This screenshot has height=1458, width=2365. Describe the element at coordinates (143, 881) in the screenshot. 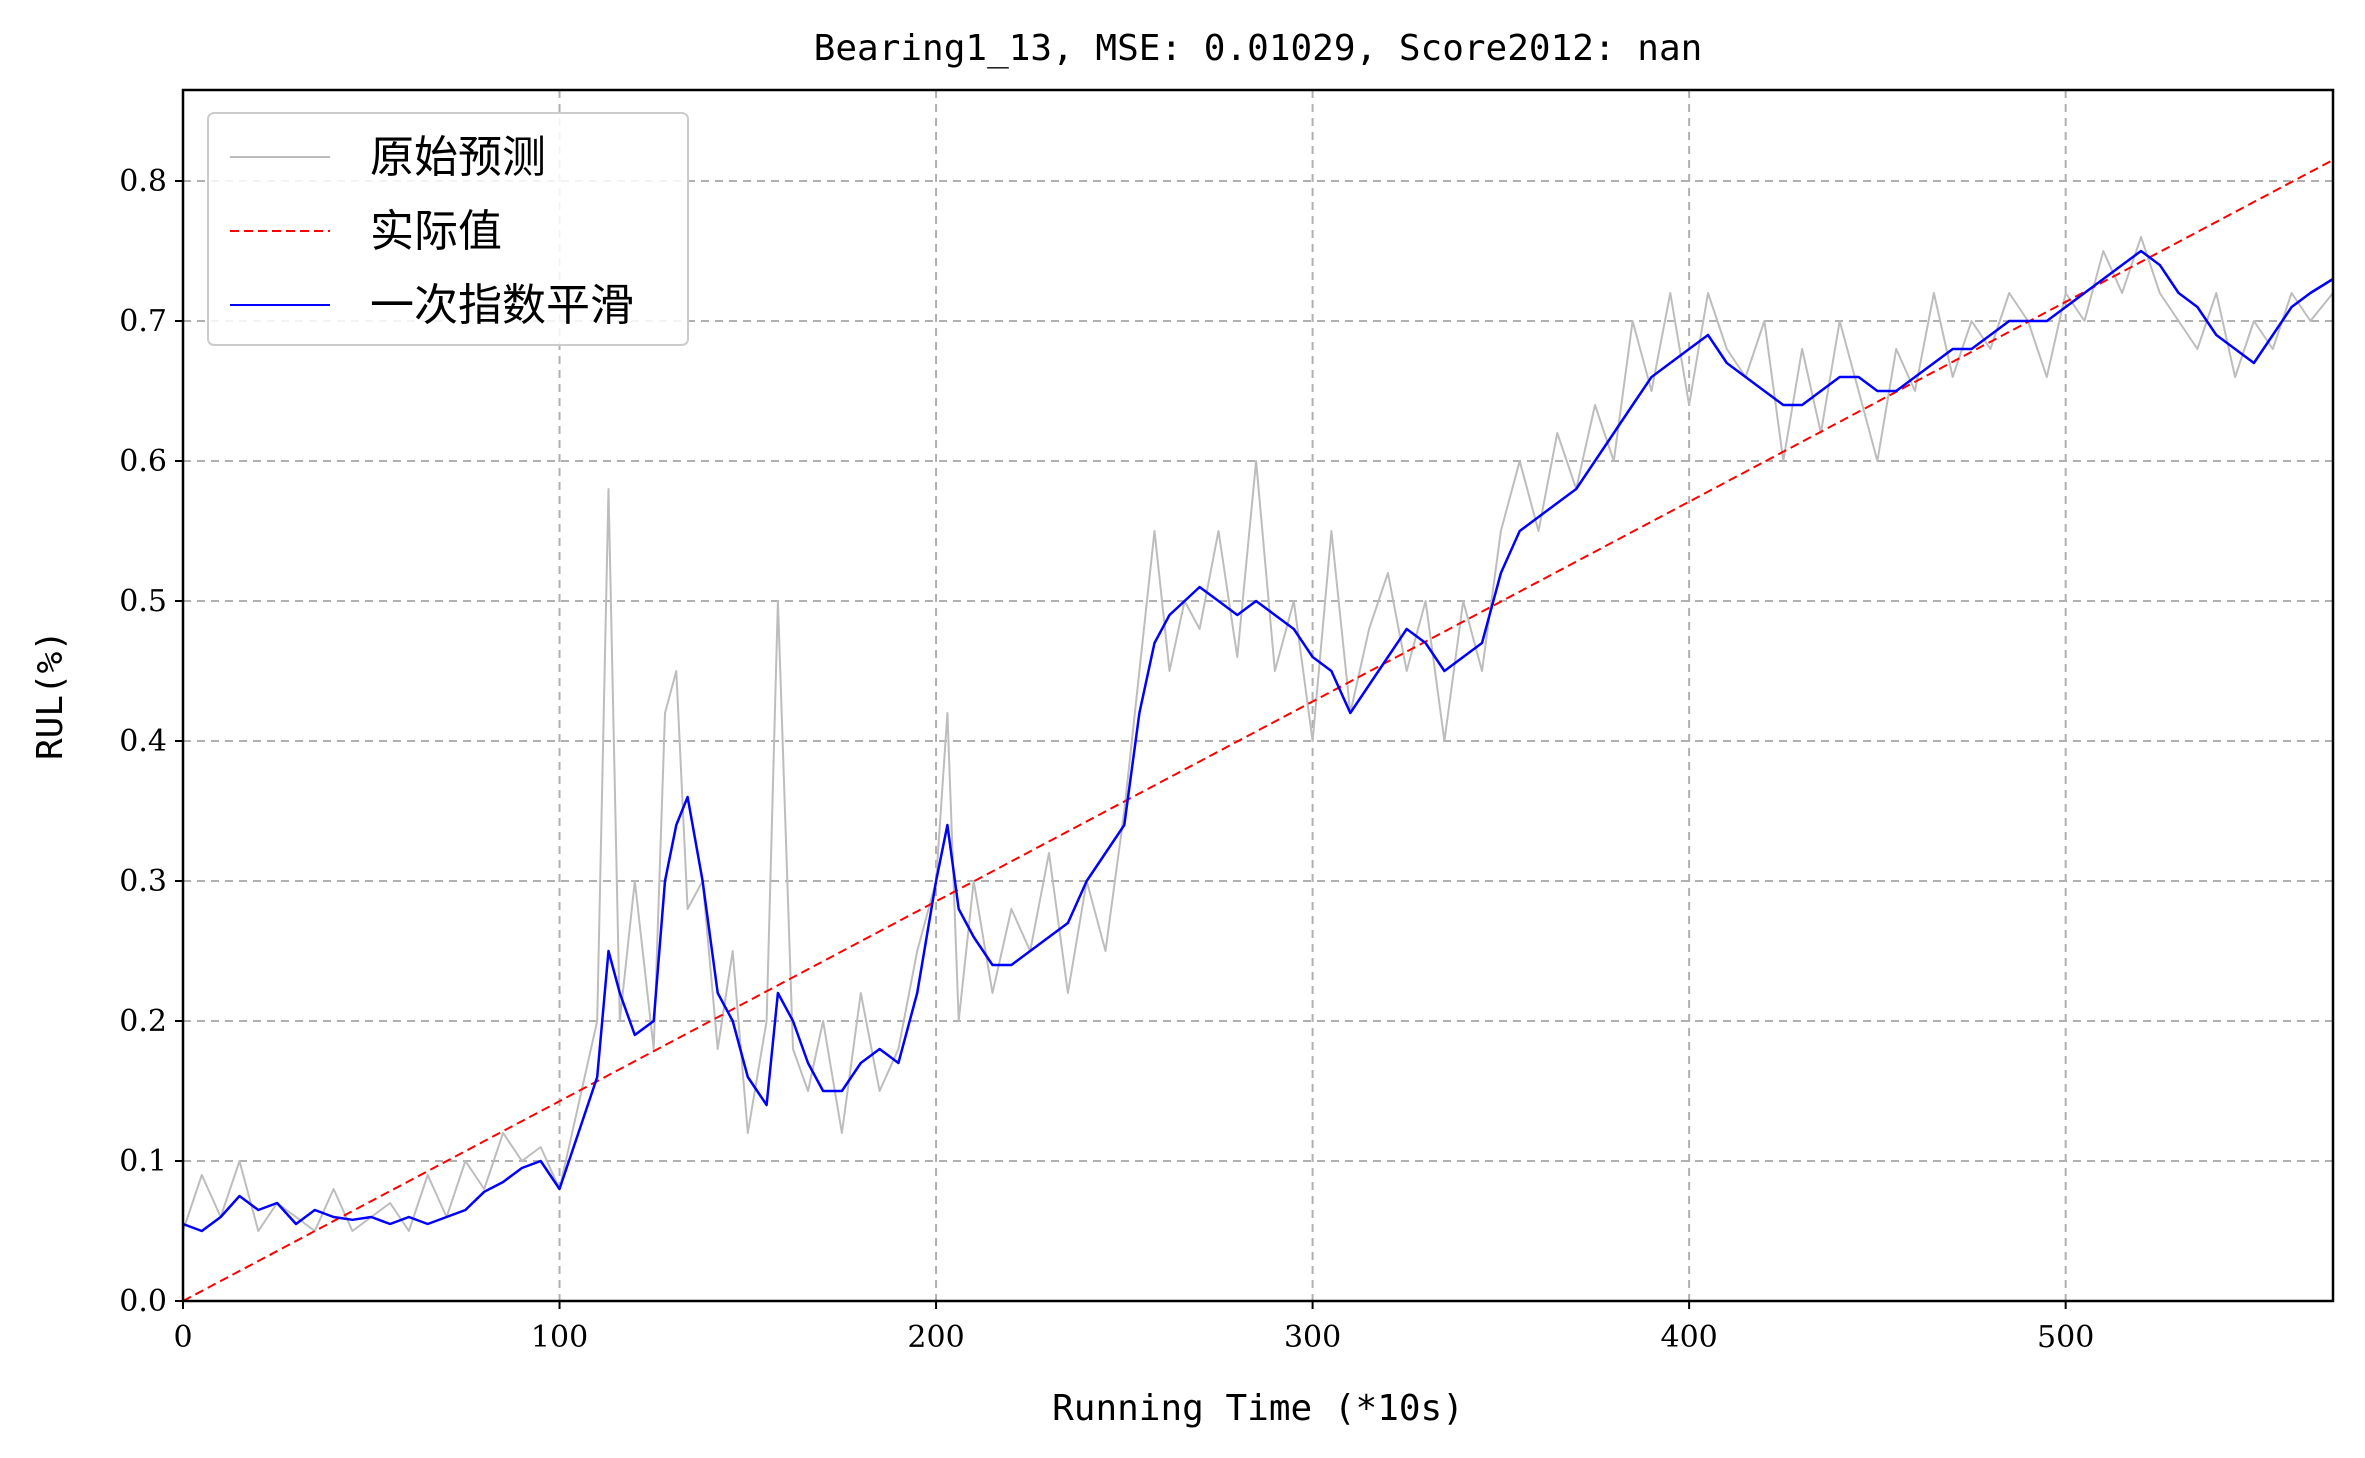

I see `y-tick-label: 0.3` at that location.